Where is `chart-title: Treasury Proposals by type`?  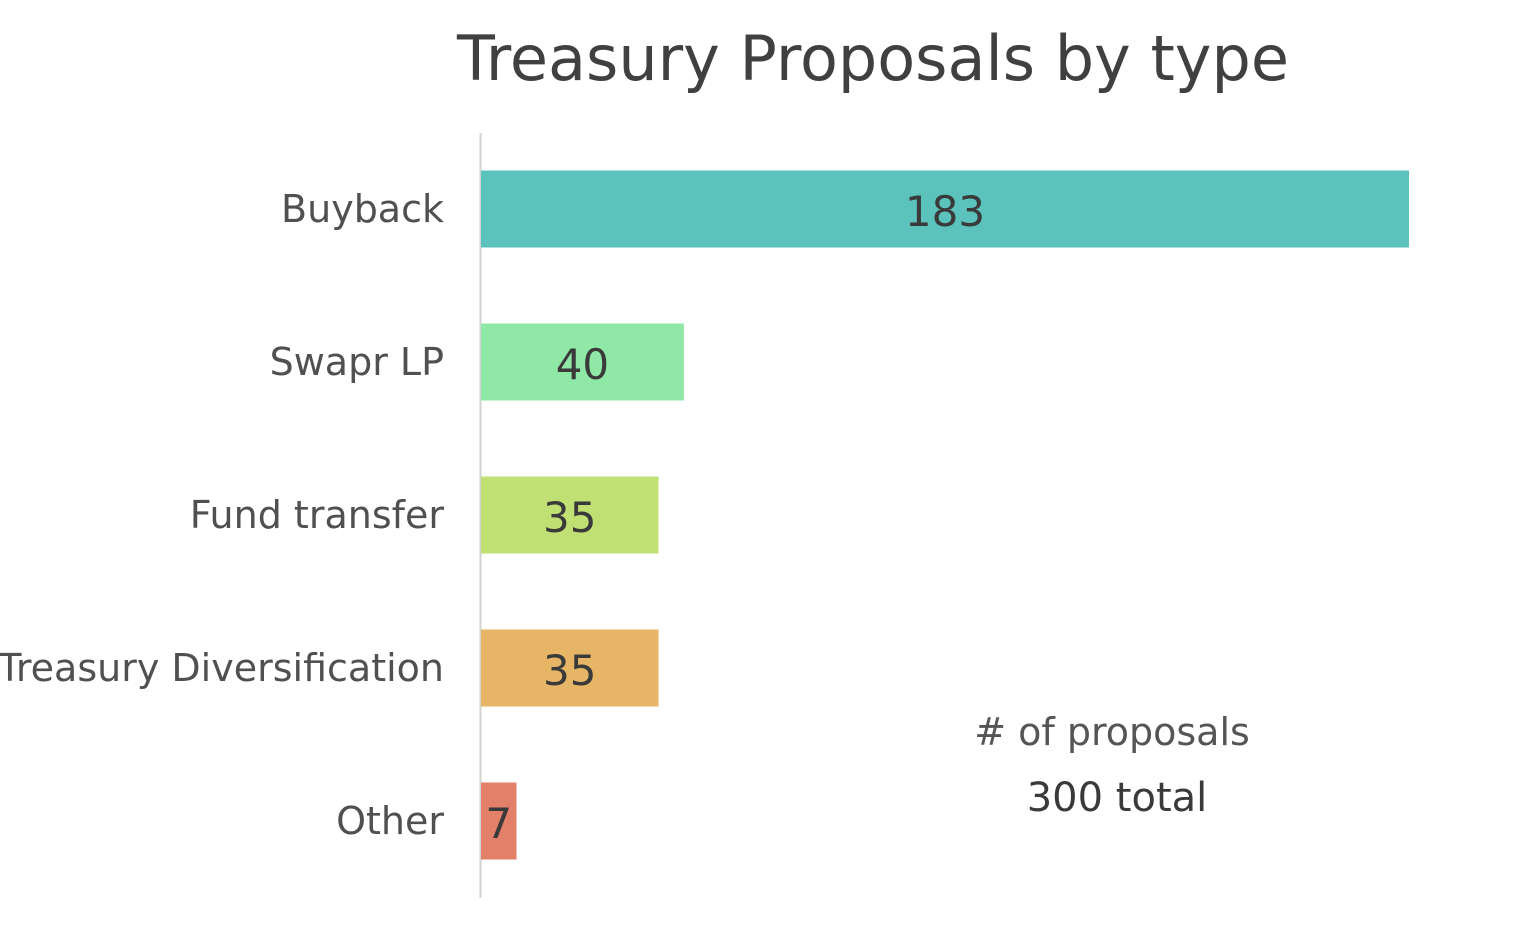
chart-title: Treasury Proposals by type is located at coordinates (872, 58).